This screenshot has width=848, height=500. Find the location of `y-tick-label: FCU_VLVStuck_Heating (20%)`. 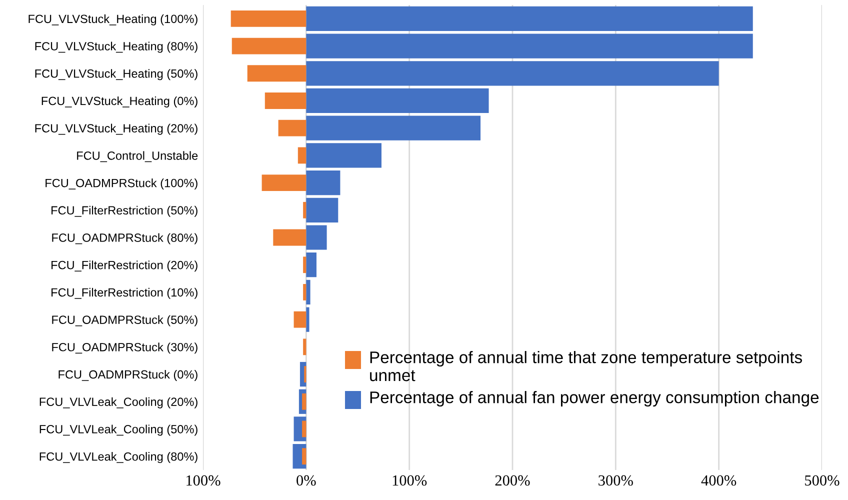

y-tick-label: FCU_VLVStuck_Heating (20%) is located at coordinates (116, 129).